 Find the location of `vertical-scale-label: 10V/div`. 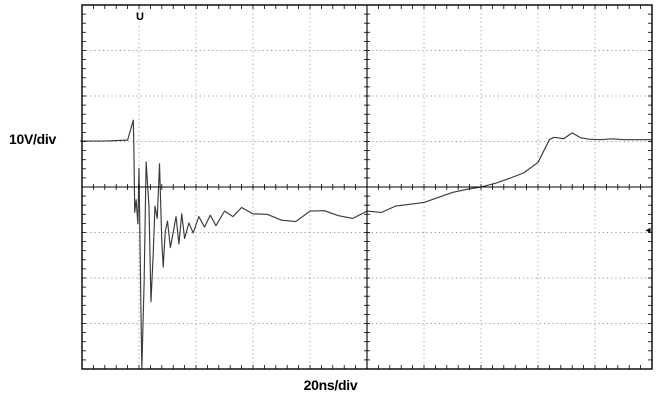

vertical-scale-label: 10V/div is located at coordinates (32, 139).